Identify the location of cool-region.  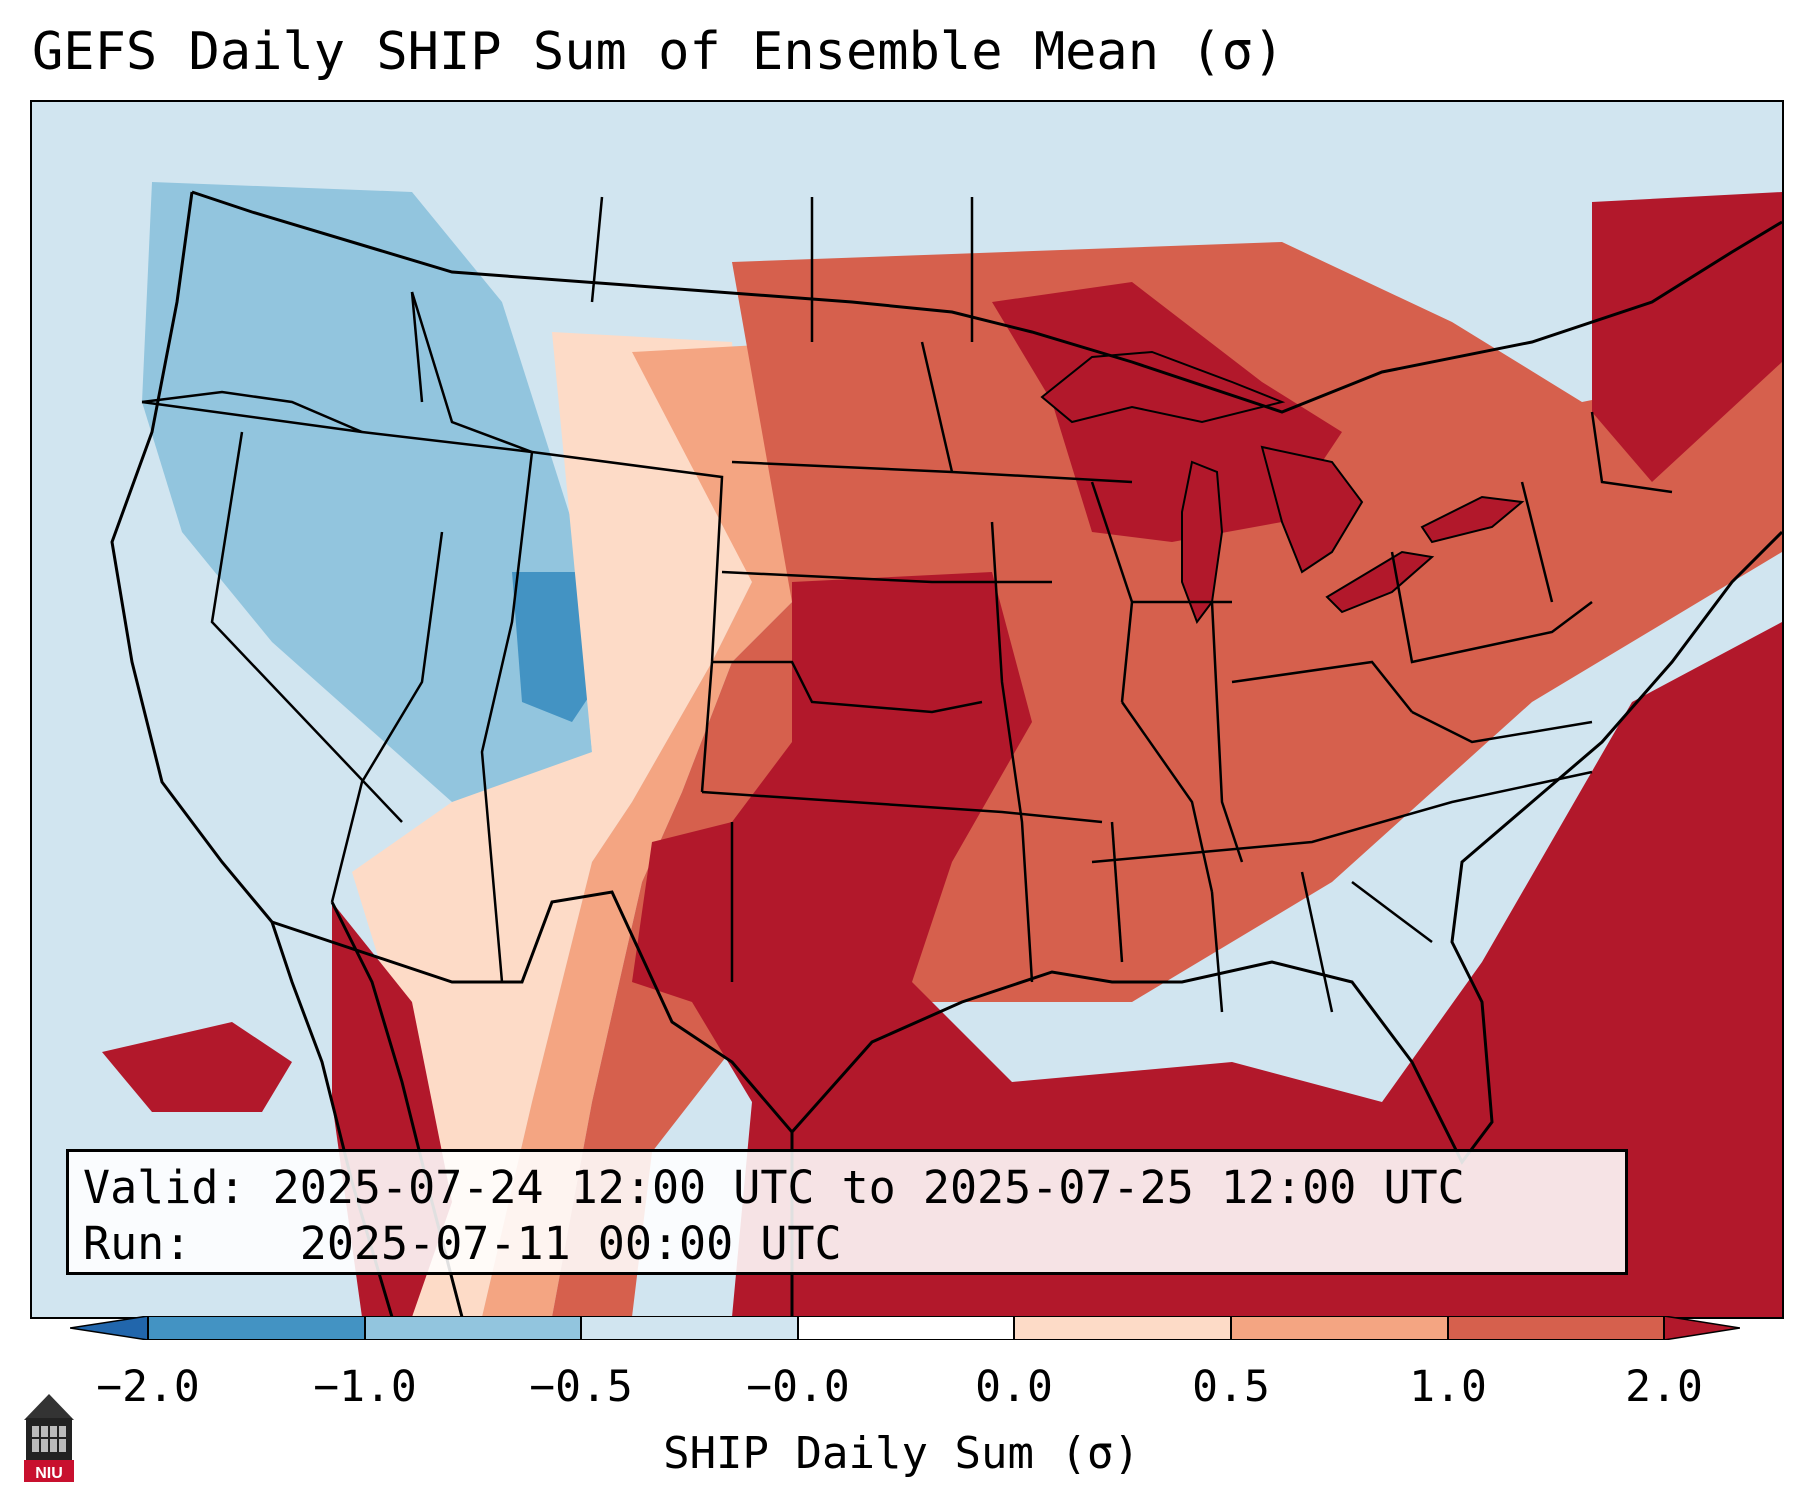
(367, 522).